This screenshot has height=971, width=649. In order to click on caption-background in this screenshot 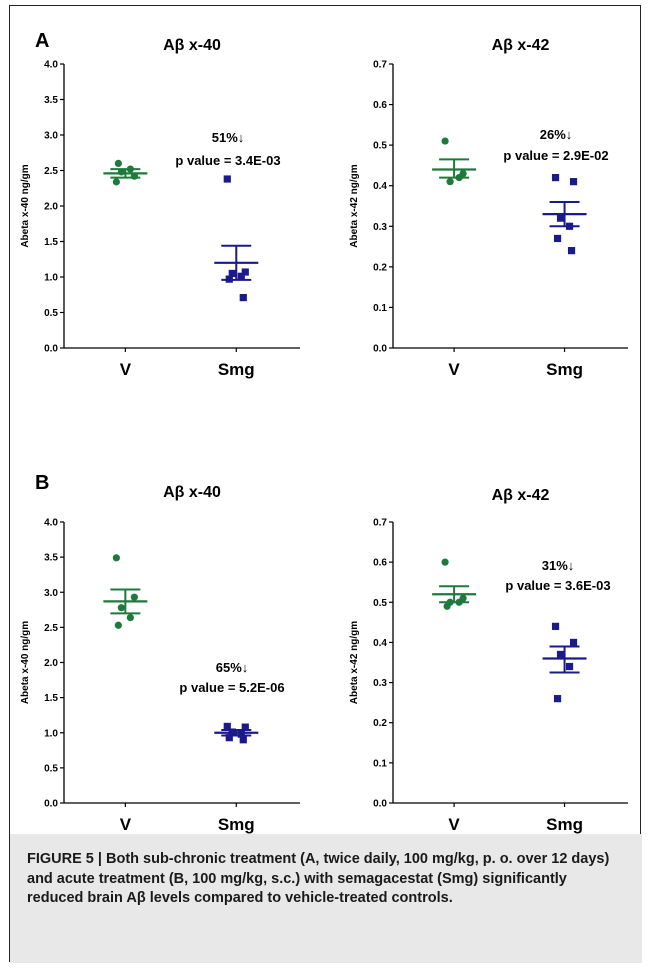, I will do `click(326, 898)`.